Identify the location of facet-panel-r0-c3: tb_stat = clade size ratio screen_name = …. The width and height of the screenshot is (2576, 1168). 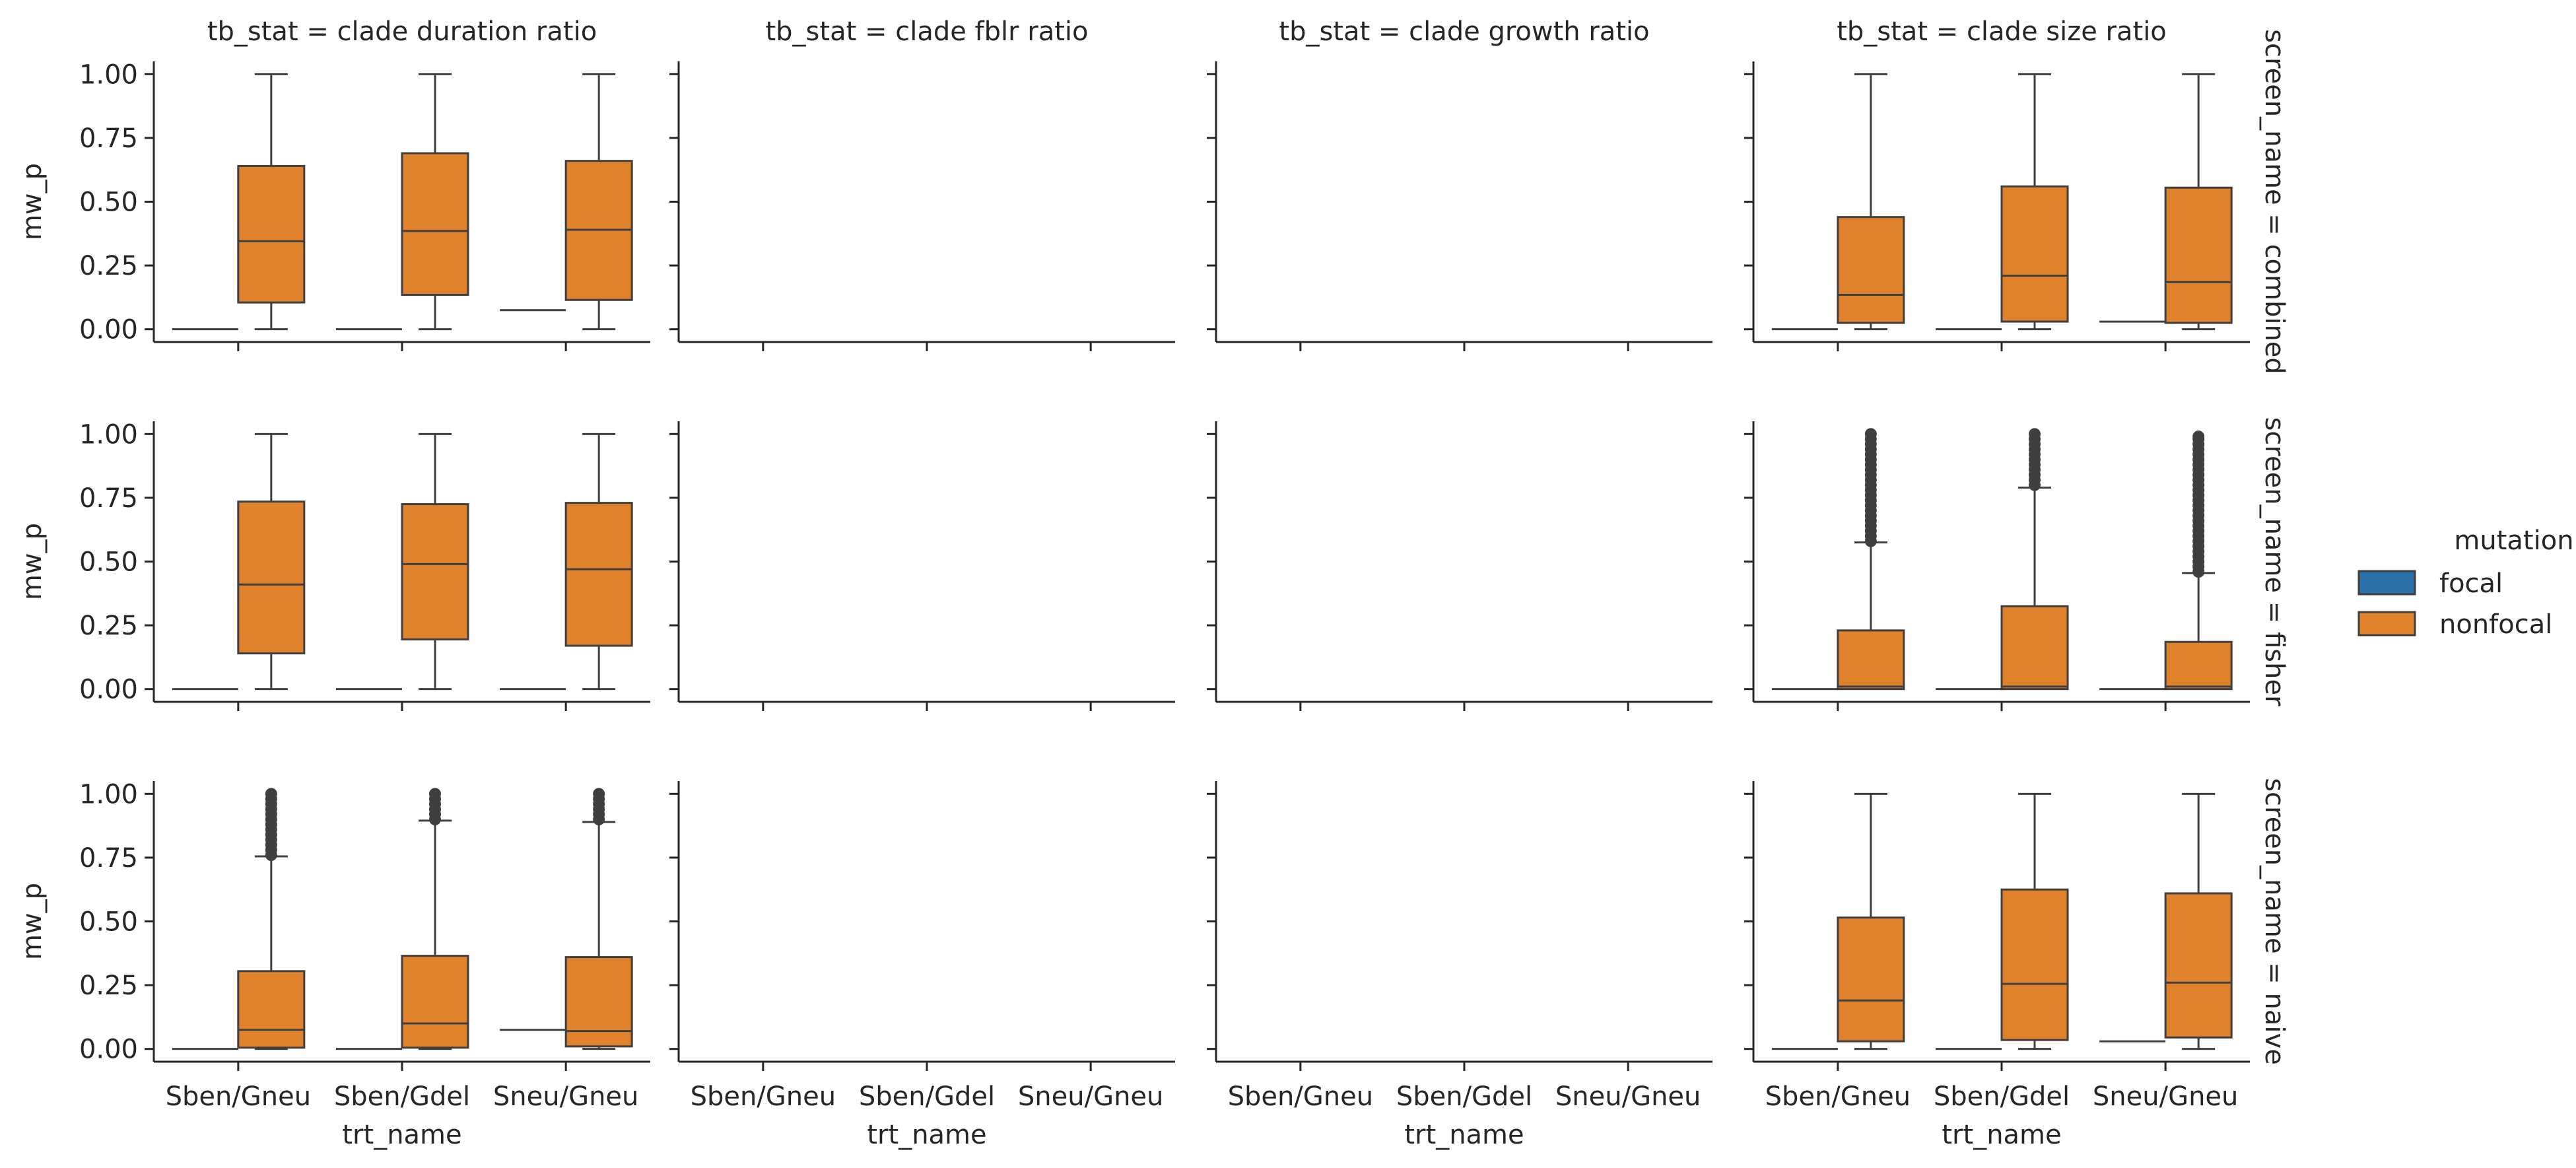
(2017, 195).